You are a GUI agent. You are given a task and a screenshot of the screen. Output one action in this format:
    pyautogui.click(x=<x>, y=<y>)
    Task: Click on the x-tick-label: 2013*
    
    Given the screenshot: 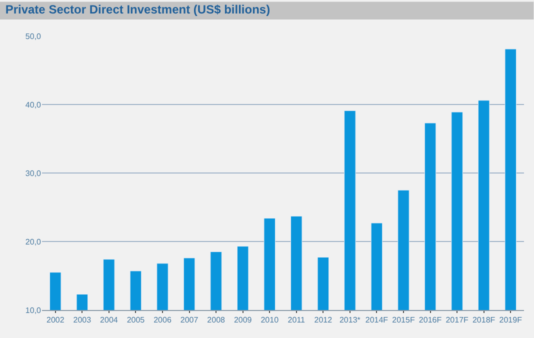 What is the action you would take?
    pyautogui.click(x=349, y=320)
    